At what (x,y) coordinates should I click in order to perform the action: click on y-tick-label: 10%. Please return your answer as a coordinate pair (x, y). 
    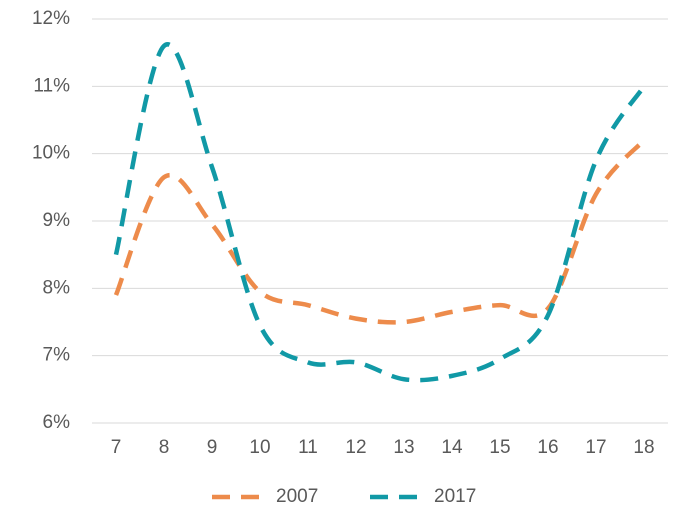
    Looking at the image, I should click on (51, 153).